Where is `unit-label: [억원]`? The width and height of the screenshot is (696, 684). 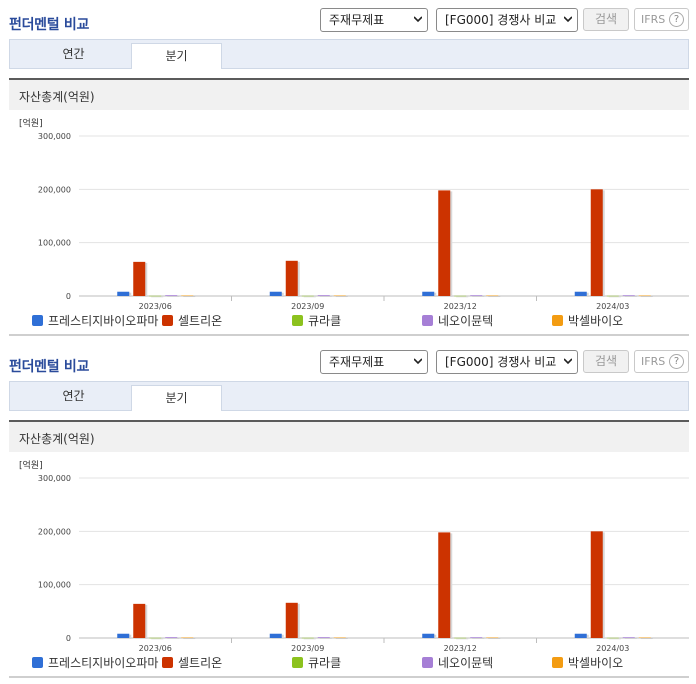 unit-label: [억원] is located at coordinates (31, 123).